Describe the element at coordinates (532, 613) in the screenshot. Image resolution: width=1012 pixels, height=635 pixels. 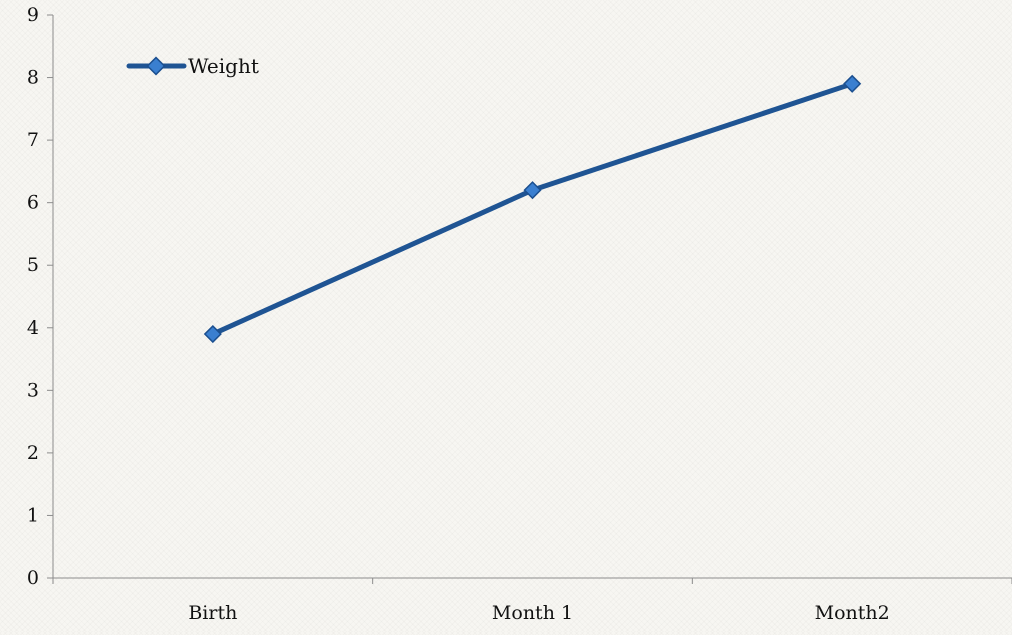
I see `x-tick-label: Month 1` at that location.